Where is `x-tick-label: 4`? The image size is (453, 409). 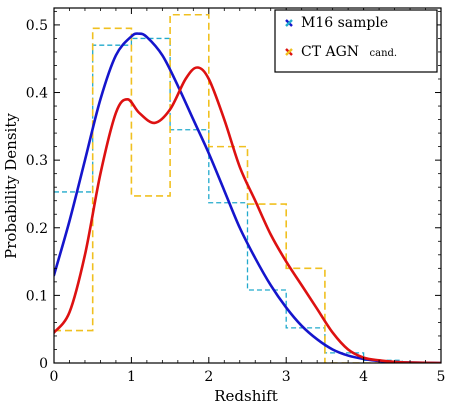
x-tick-label: 4 is located at coordinates (363, 377).